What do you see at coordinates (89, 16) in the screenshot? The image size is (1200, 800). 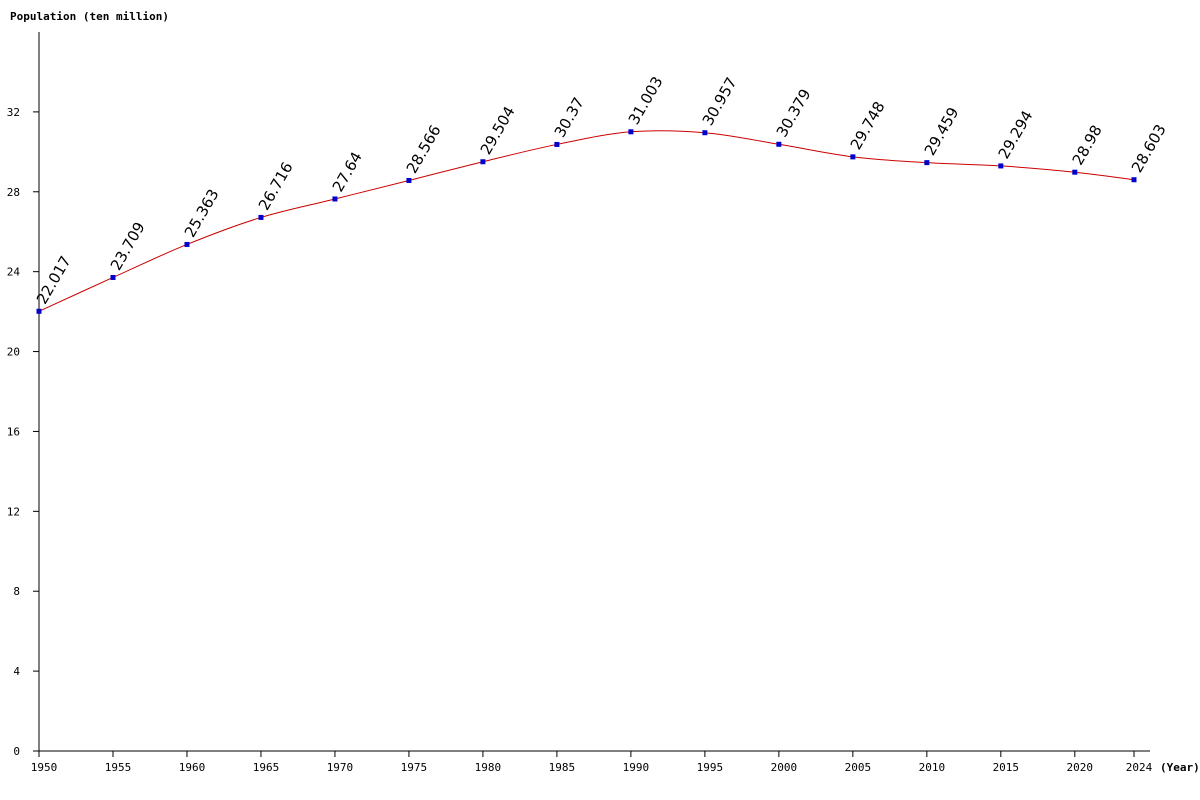 I see `y-axis-title: Population (ten million)` at bounding box center [89, 16].